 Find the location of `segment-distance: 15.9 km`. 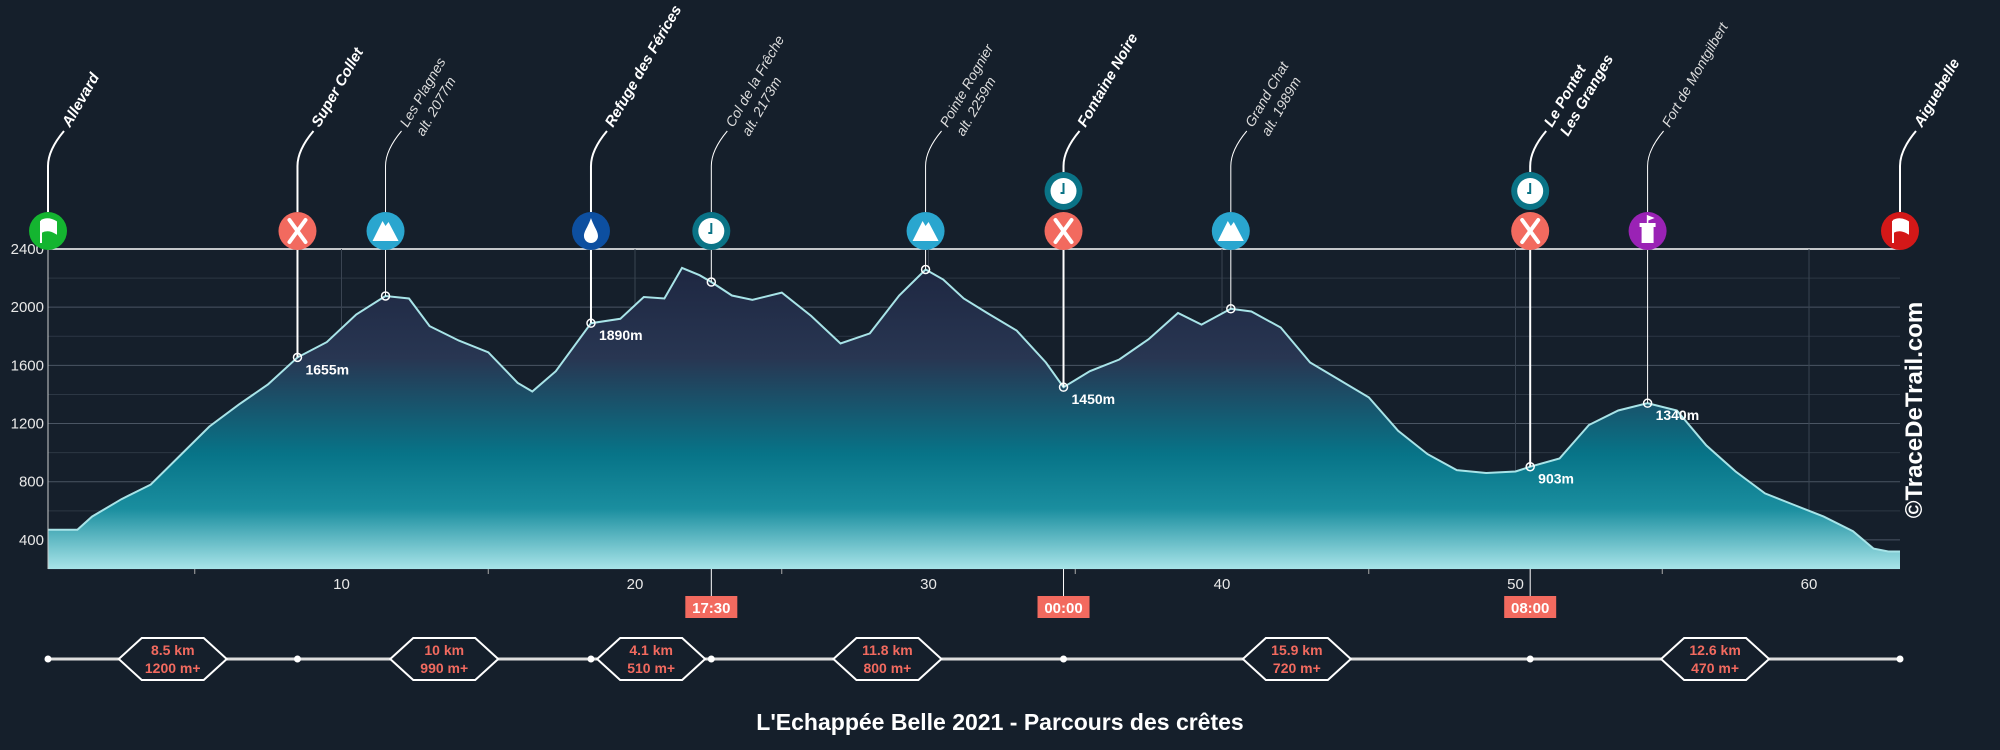

segment-distance: 15.9 km is located at coordinates (1296, 650).